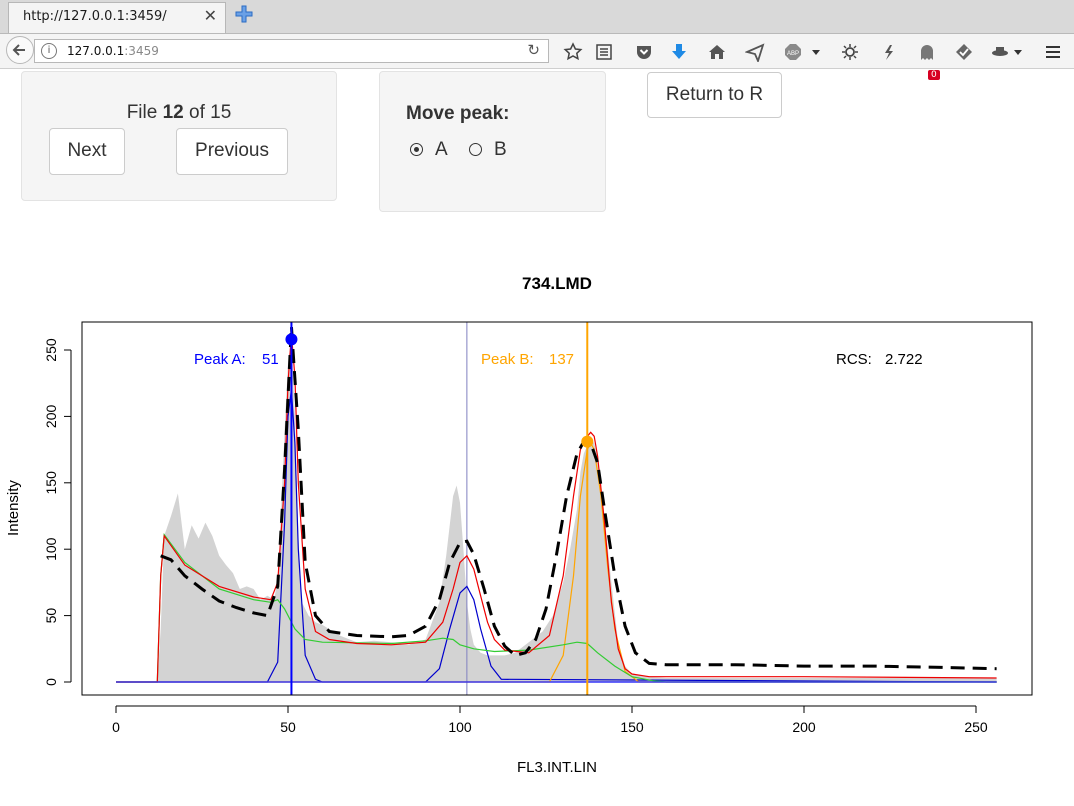 This screenshot has width=1074, height=806. Describe the element at coordinates (604, 52) in the screenshot. I see `reader-view-icon` at that location.